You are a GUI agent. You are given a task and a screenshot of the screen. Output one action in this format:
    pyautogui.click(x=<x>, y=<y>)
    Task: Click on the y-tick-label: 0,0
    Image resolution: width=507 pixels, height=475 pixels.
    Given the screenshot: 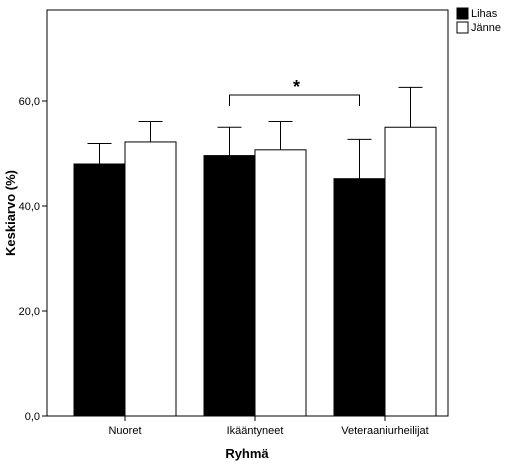 What is the action you would take?
    pyautogui.click(x=32, y=417)
    